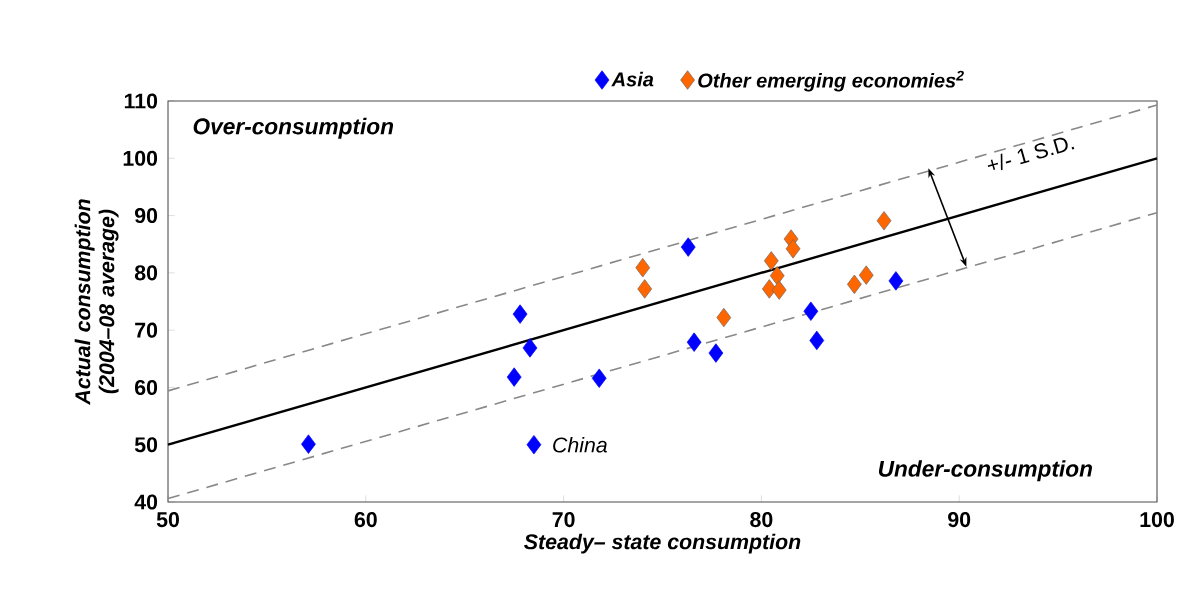 The width and height of the screenshot is (1191, 612). Describe the element at coordinates (580, 444) in the screenshot. I see `annotation: China` at that location.